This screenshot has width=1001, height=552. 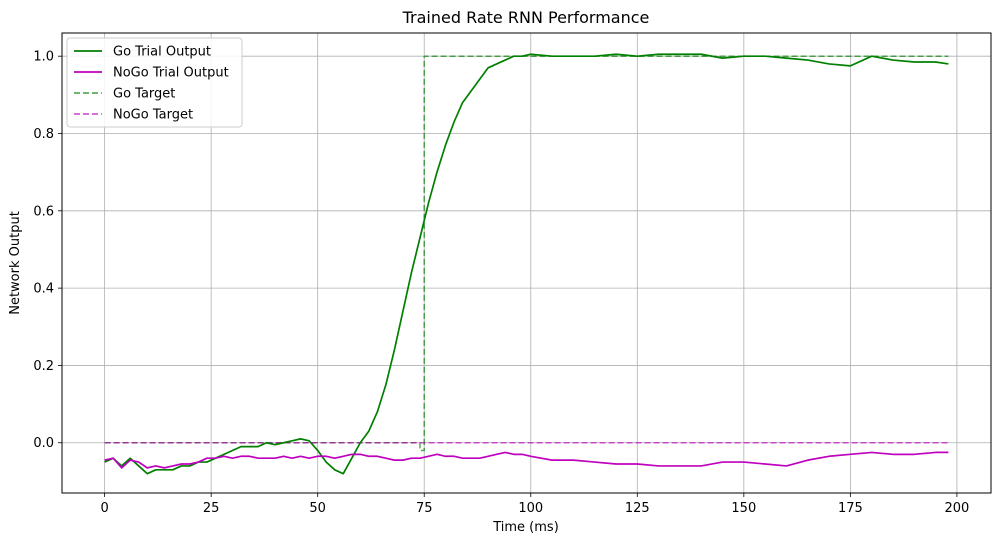 What do you see at coordinates (850, 508) in the screenshot?
I see `x-tick-label: 175` at bounding box center [850, 508].